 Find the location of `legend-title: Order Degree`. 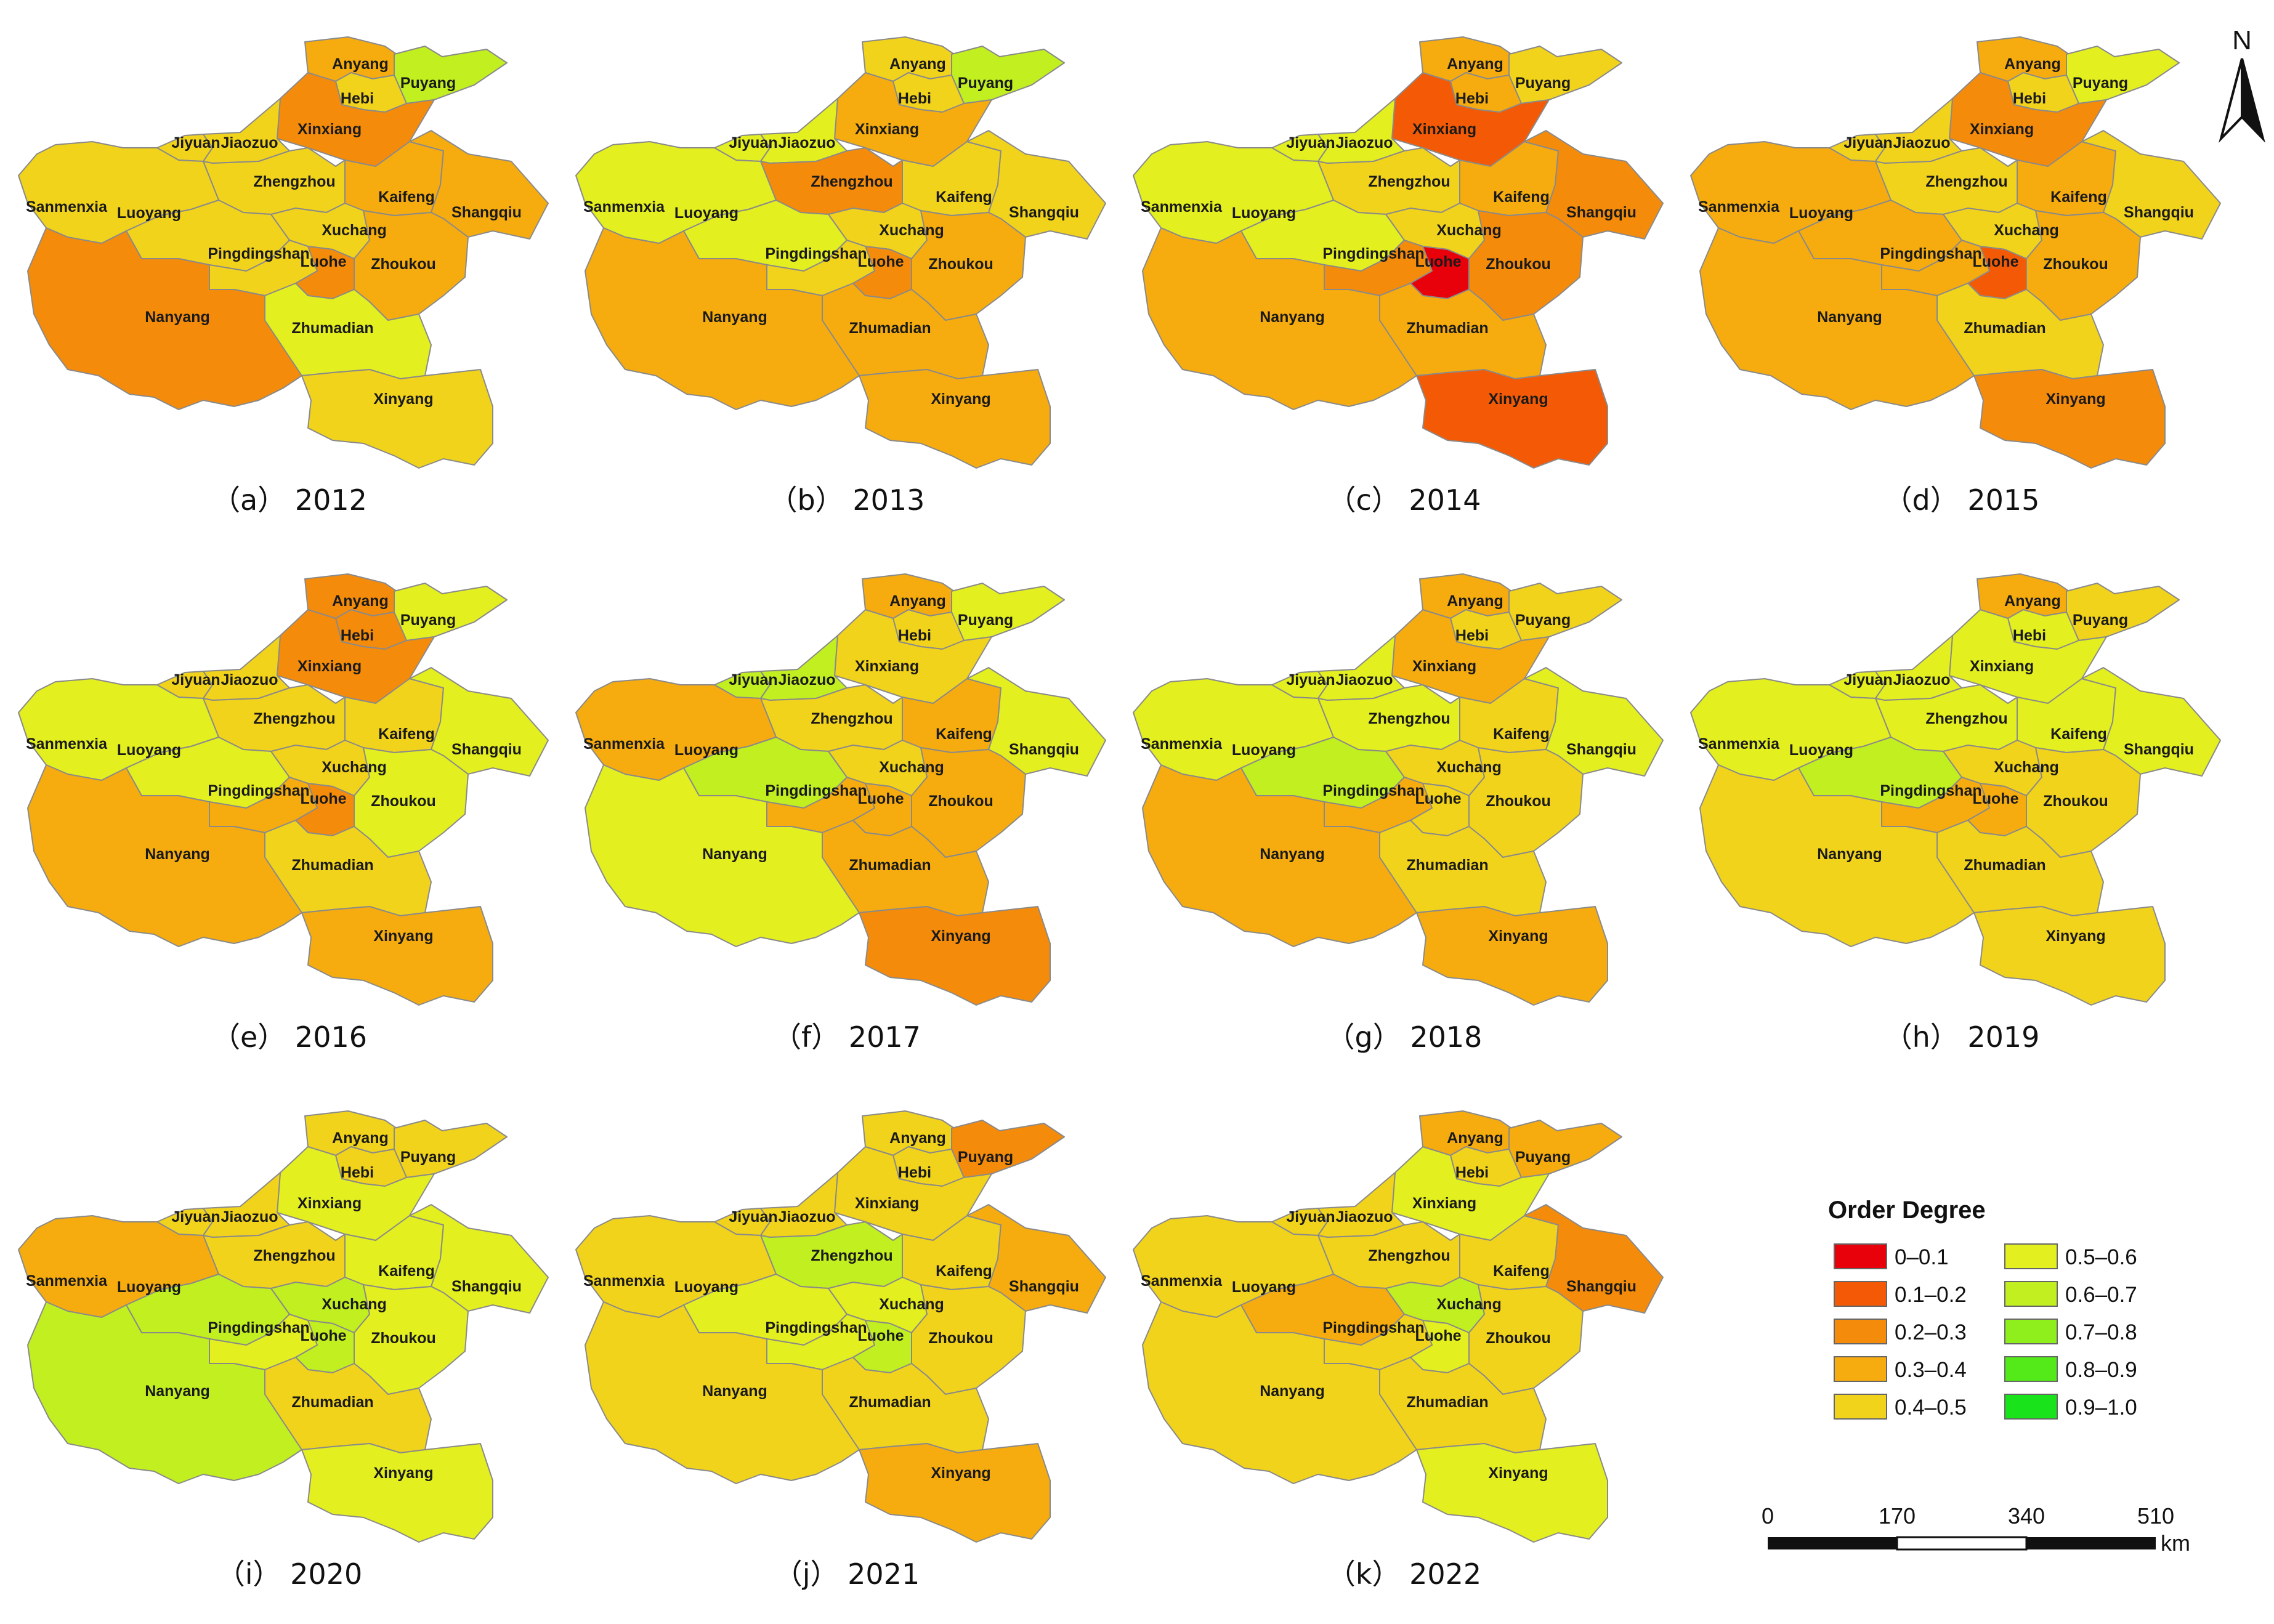

legend-title: Order Degree is located at coordinates (1907, 1210).